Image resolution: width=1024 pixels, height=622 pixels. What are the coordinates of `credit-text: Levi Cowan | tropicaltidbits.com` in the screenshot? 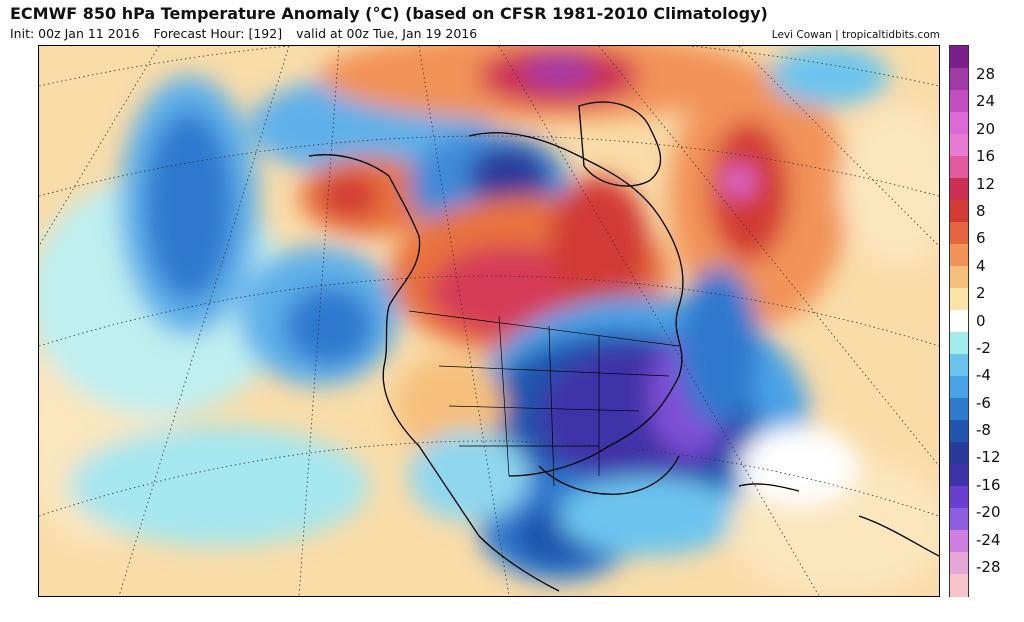 It's located at (855, 35).